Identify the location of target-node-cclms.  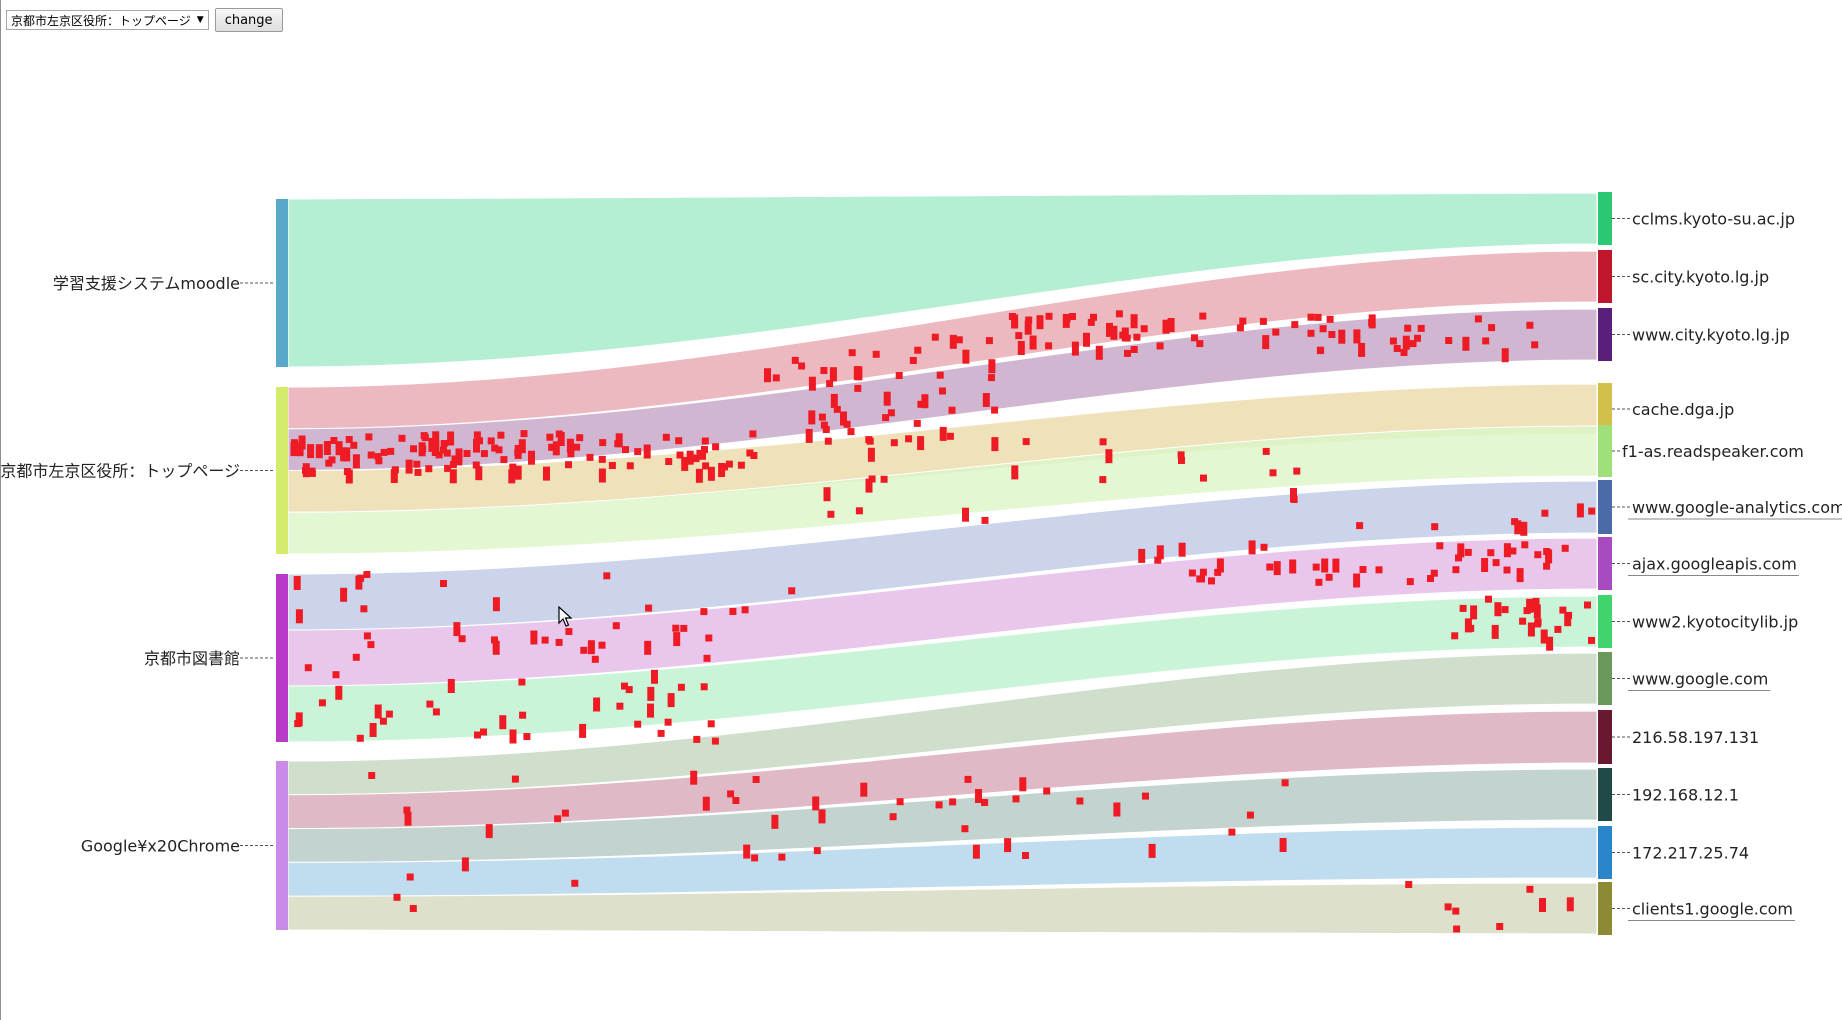
(1605, 218).